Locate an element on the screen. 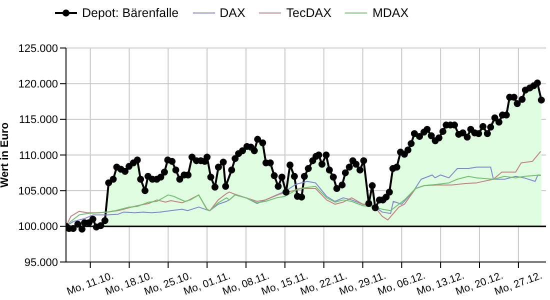  legend-label: Depot: Bärenfalle is located at coordinates (130, 13).